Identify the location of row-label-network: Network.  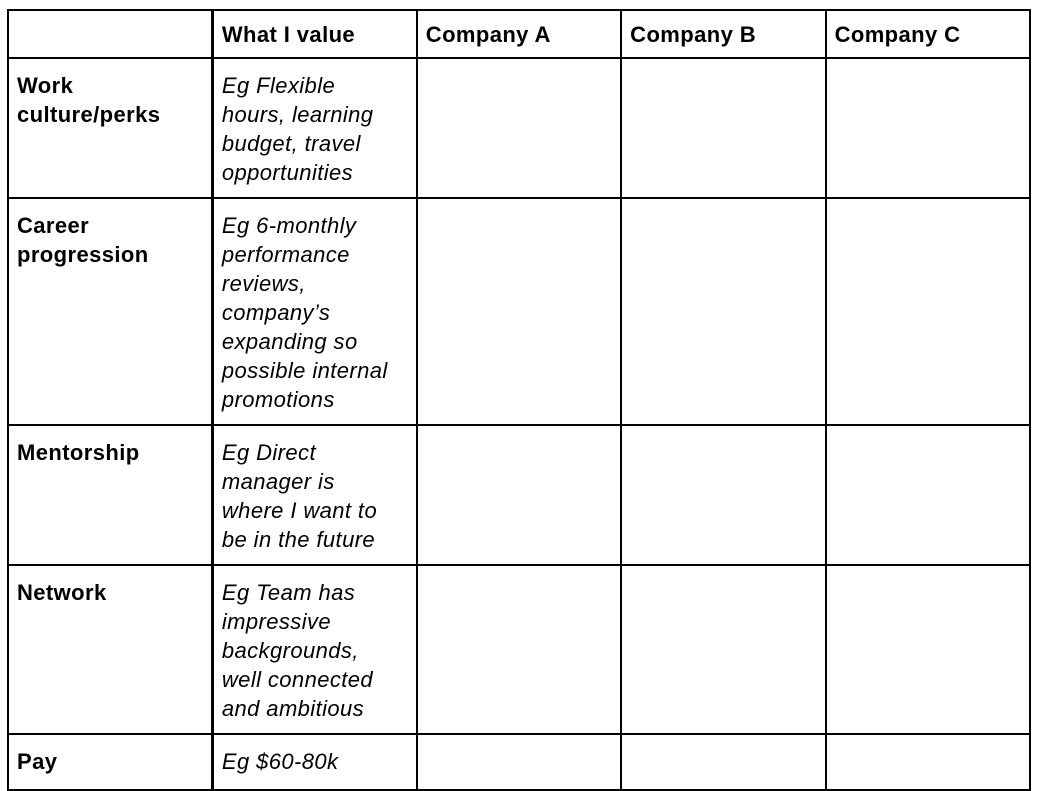
(110, 649).